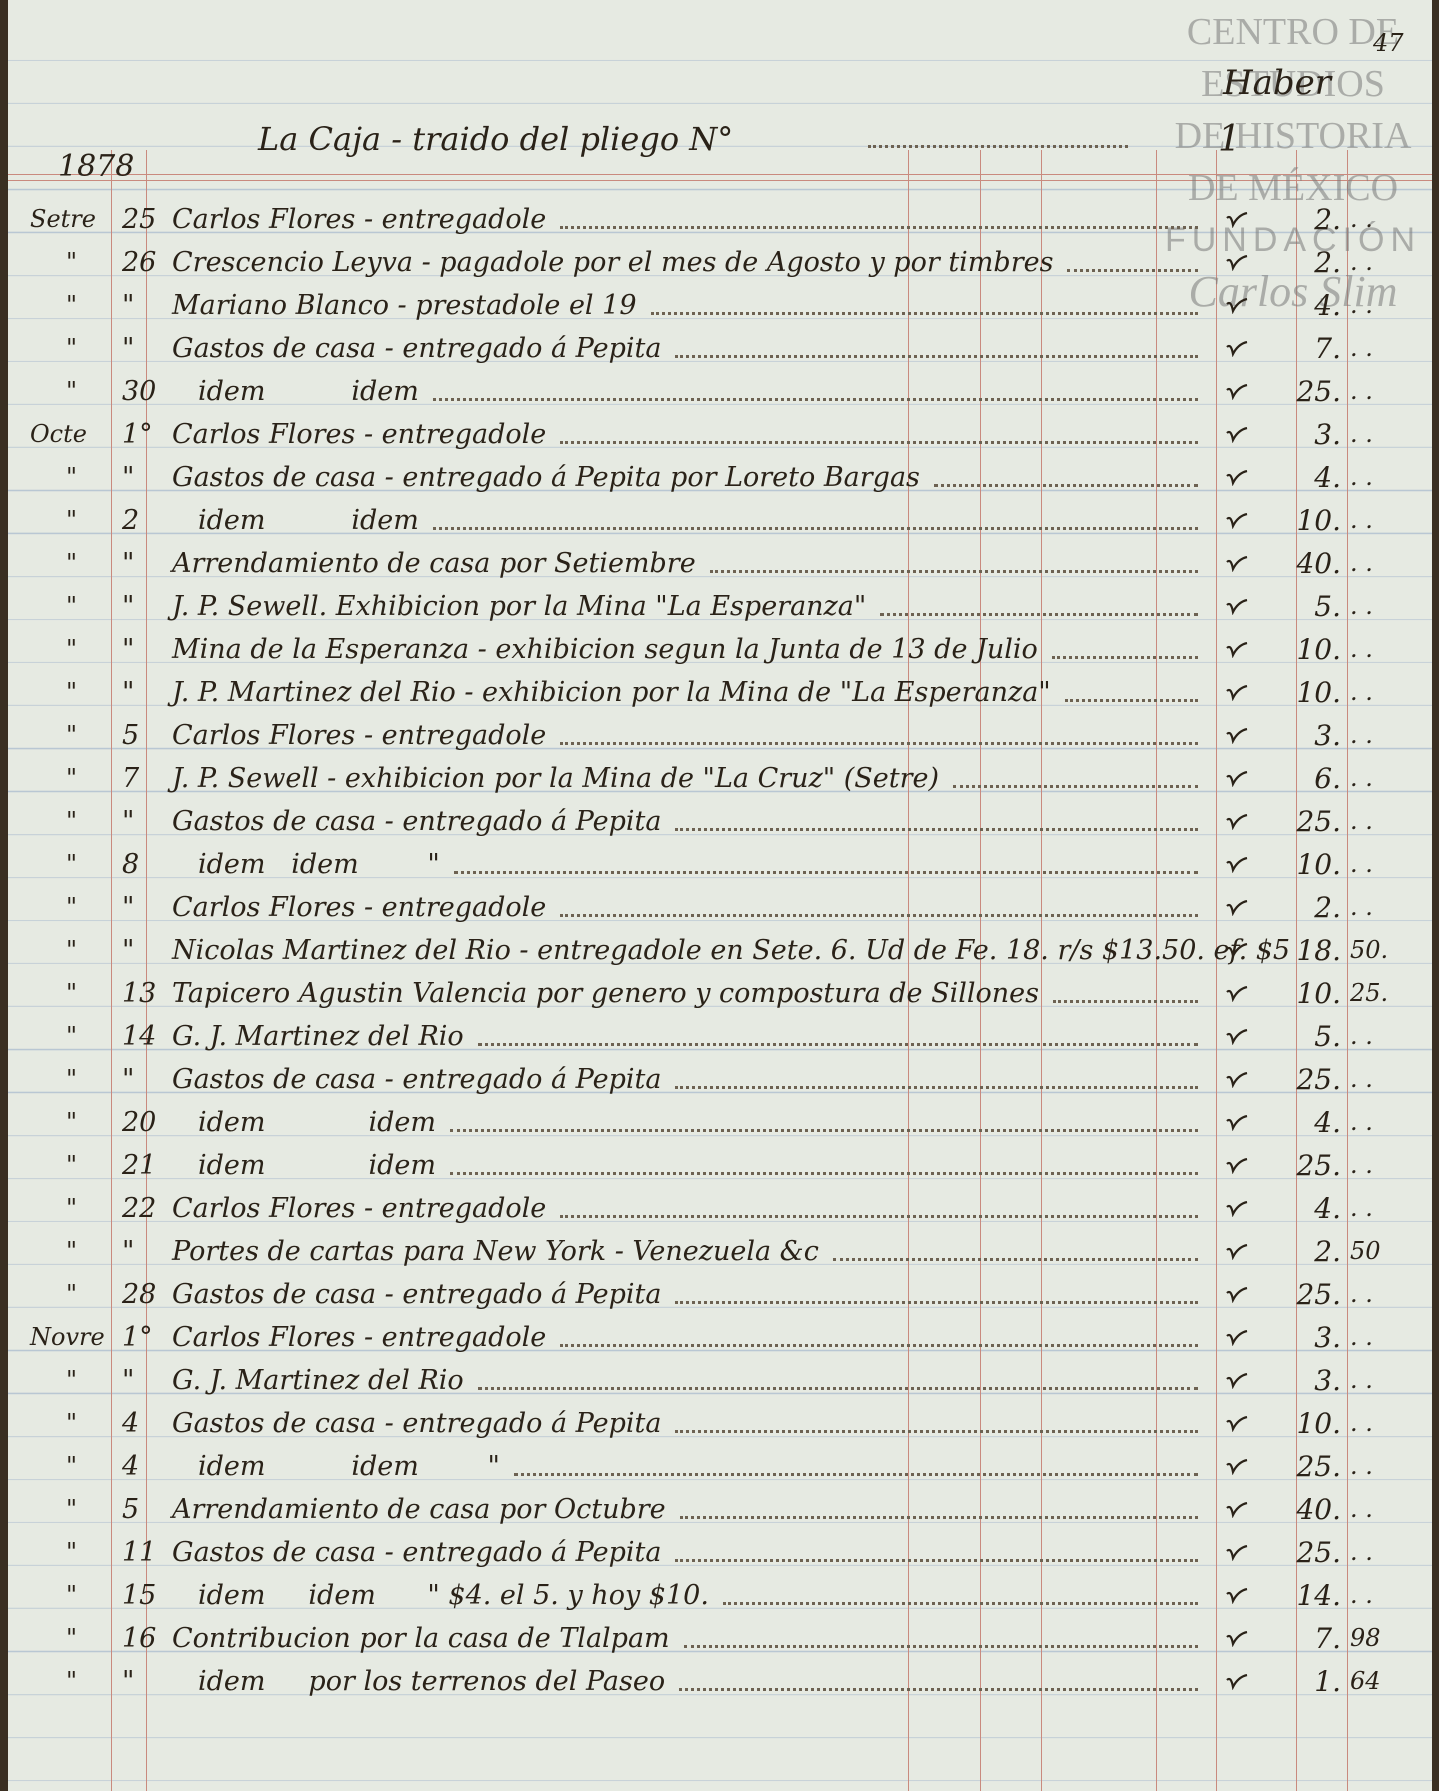  Describe the element at coordinates (1293, 291) in the screenshot. I see `watermark-signature: Carlos Slim` at that location.